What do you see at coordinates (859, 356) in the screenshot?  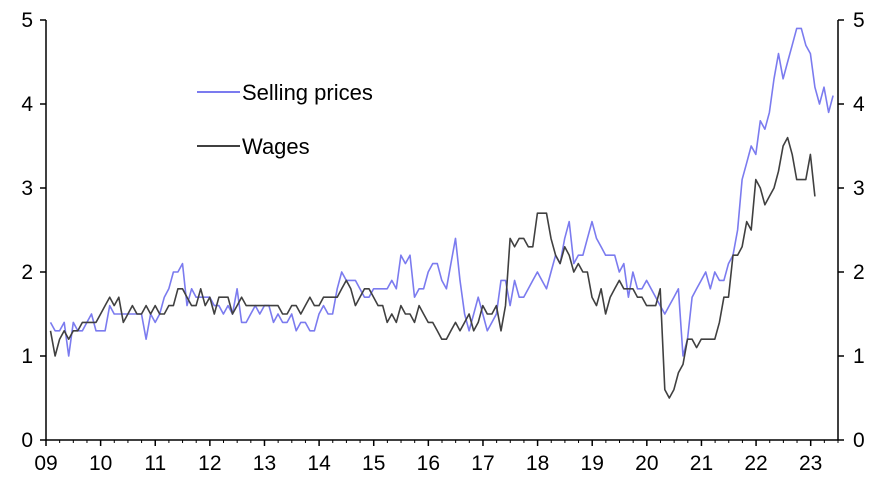 I see `right-y-tick-label: 1` at bounding box center [859, 356].